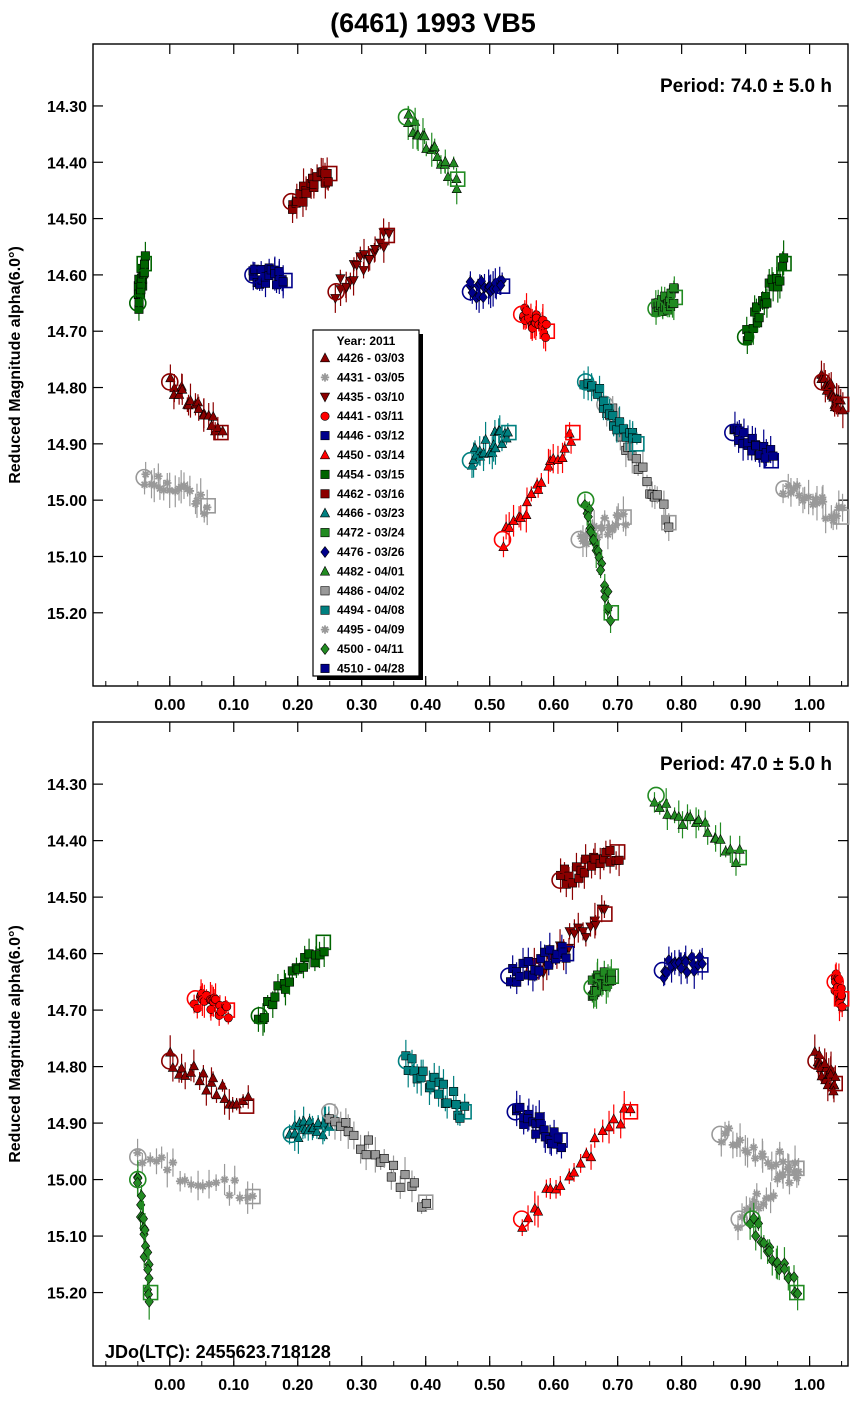  What do you see at coordinates (233, 1385) in the screenshot?
I see `x-tick-label: 0.10` at bounding box center [233, 1385].